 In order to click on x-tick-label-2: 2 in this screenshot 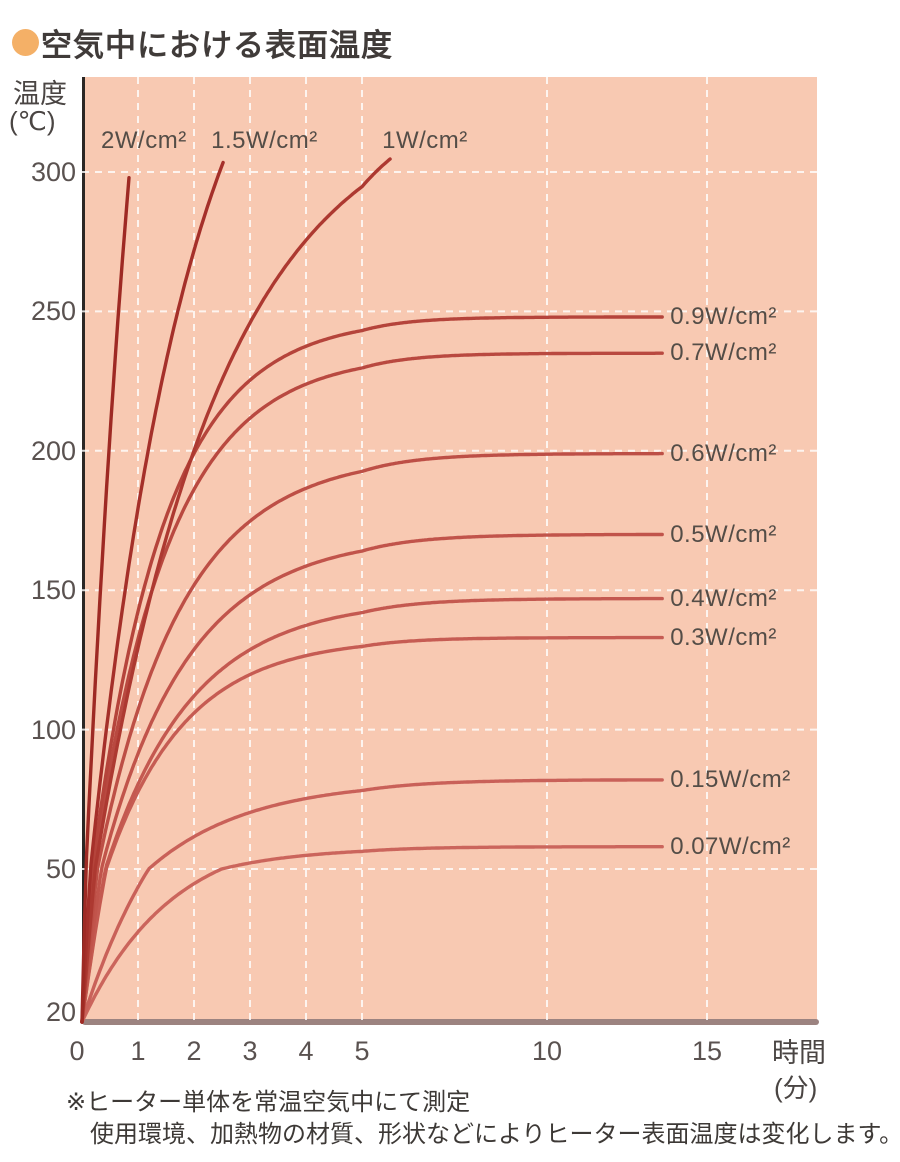, I will do `click(194, 1051)`.